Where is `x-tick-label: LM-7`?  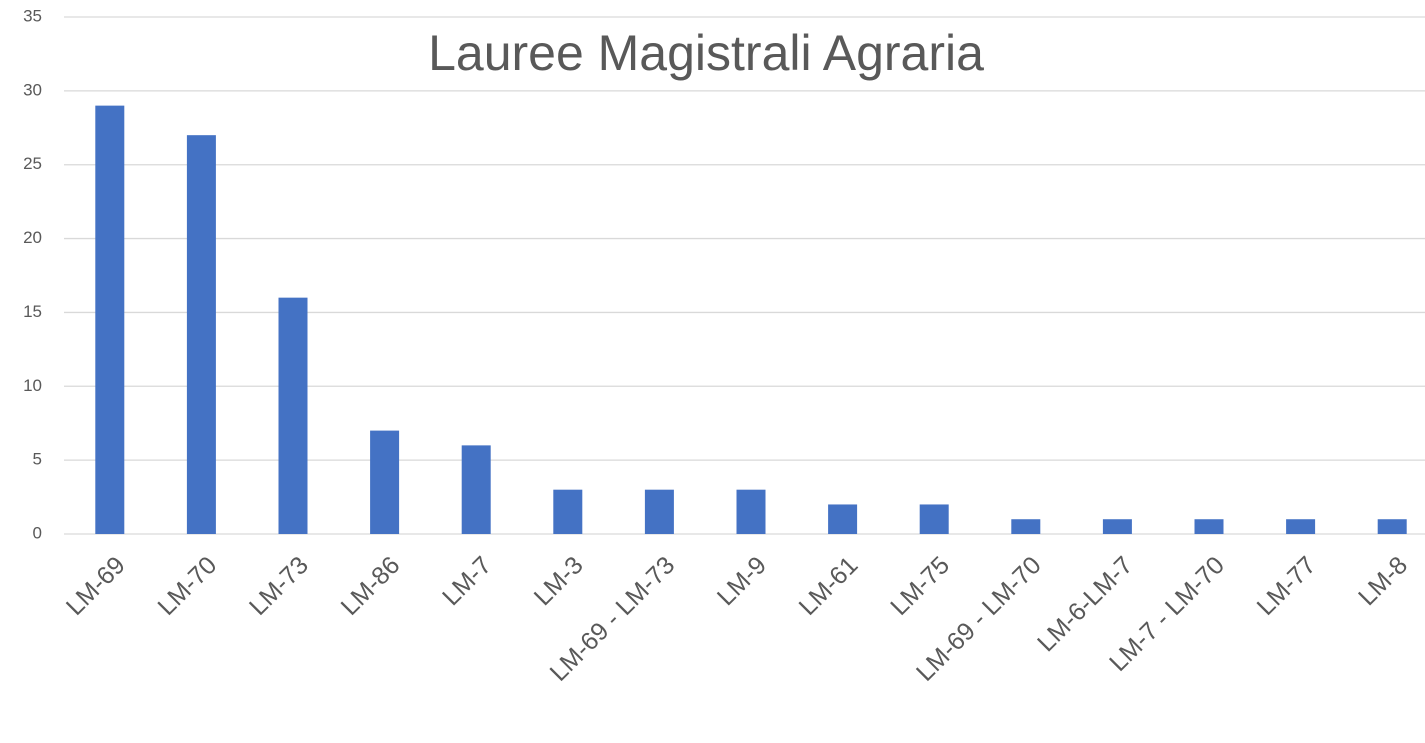
x-tick-label: LM-7 is located at coordinates (467, 581).